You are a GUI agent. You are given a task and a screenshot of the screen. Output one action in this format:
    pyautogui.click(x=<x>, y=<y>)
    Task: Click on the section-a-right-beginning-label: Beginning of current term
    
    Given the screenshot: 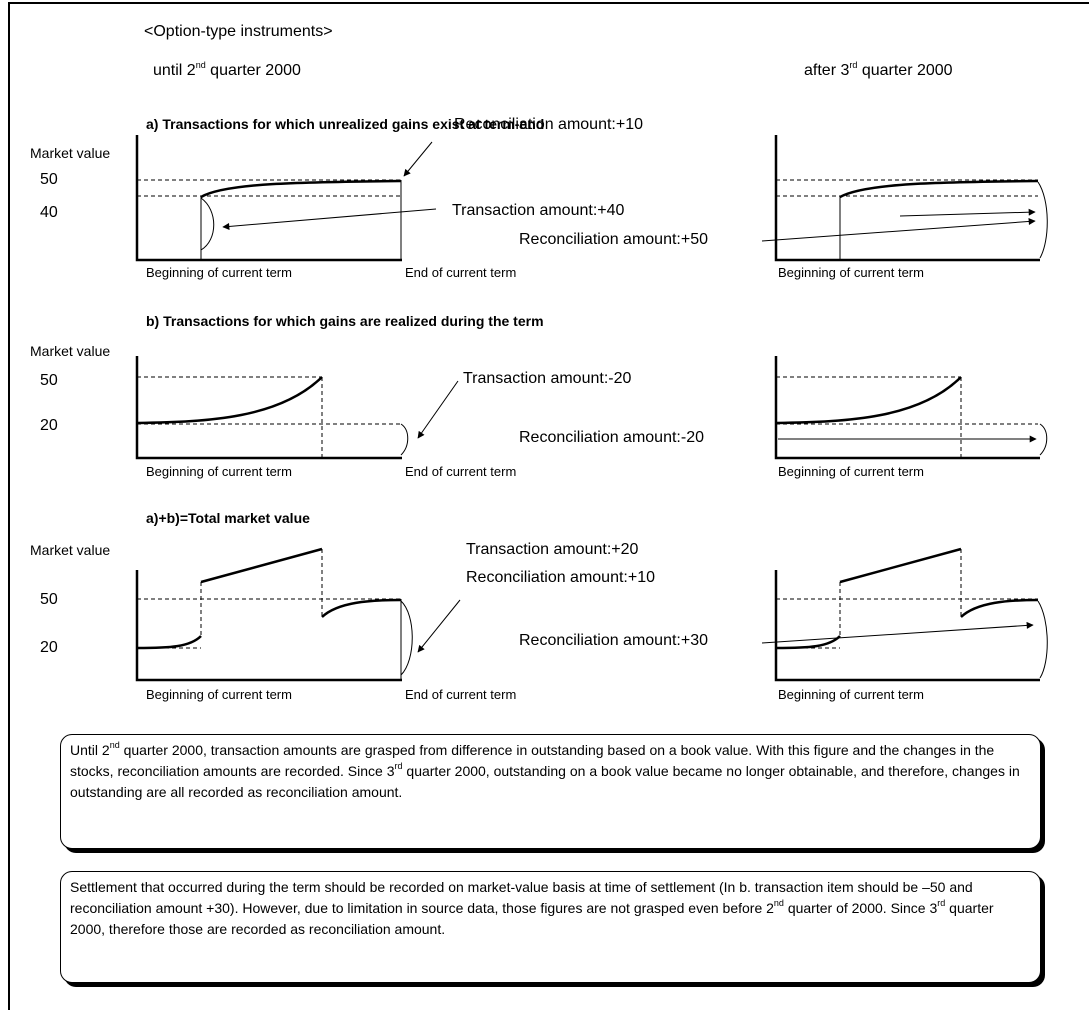 What is the action you would take?
    pyautogui.click(x=851, y=272)
    